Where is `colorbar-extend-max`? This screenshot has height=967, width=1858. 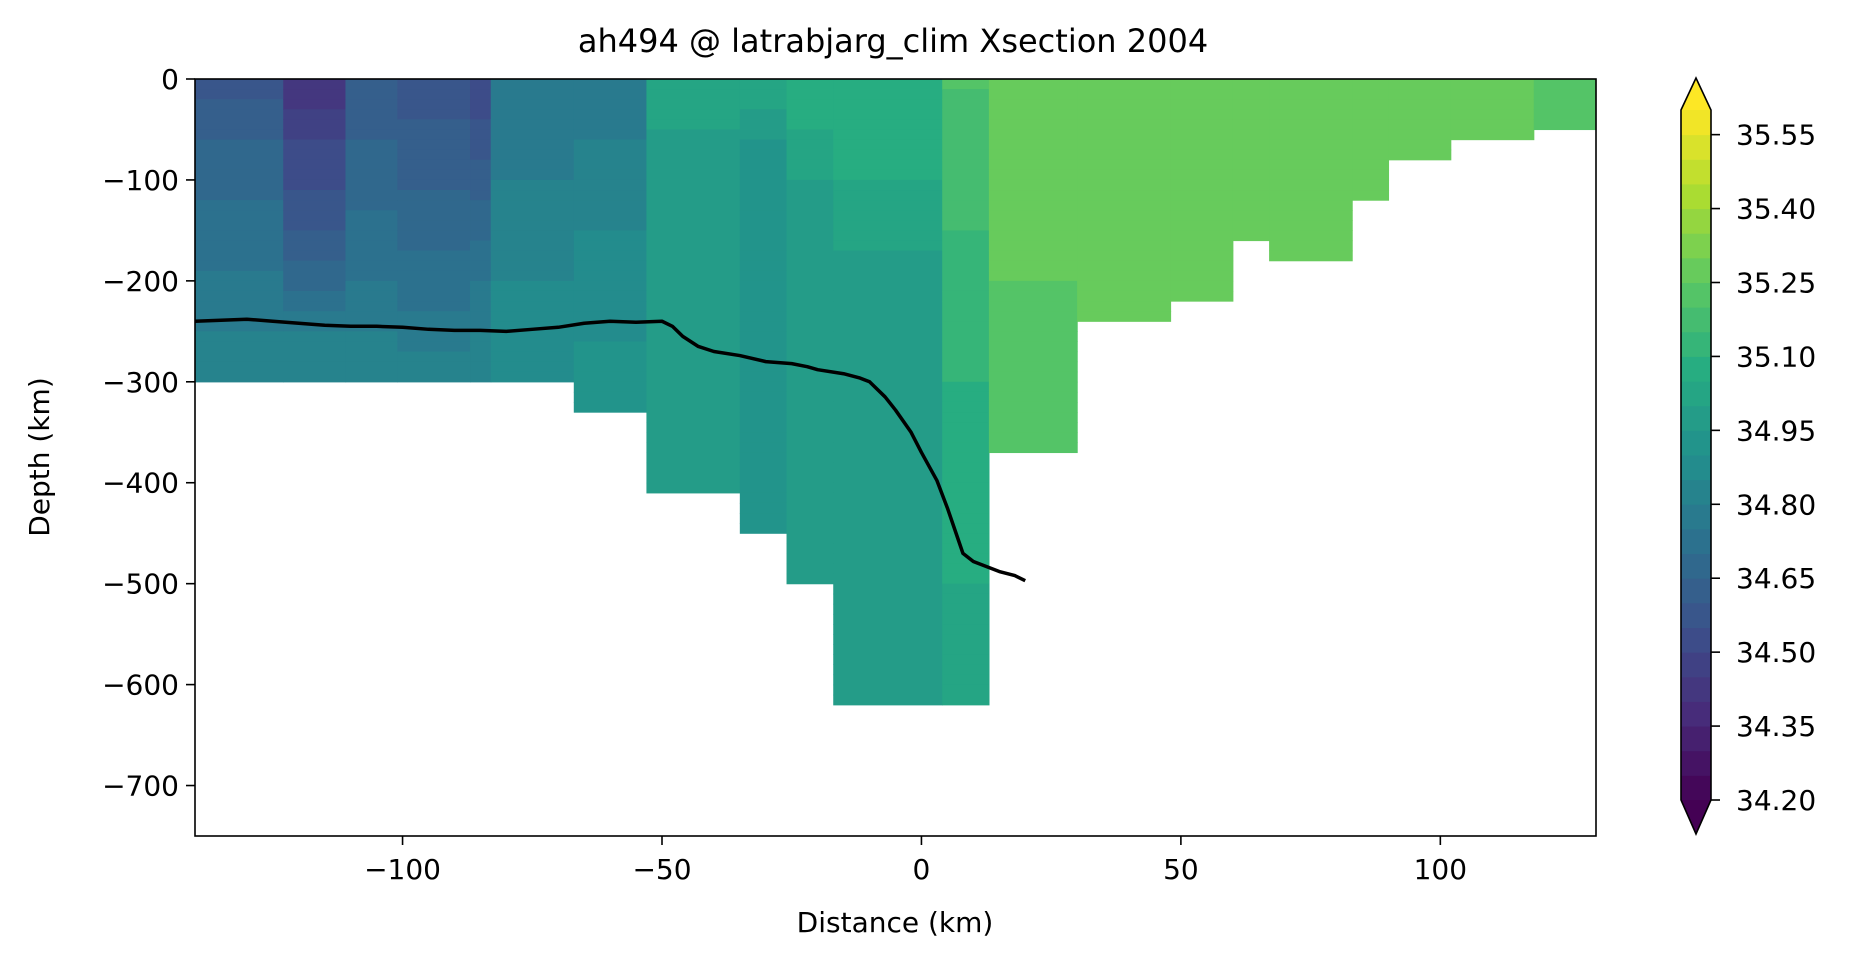
colorbar-extend-max is located at coordinates (1696, 94).